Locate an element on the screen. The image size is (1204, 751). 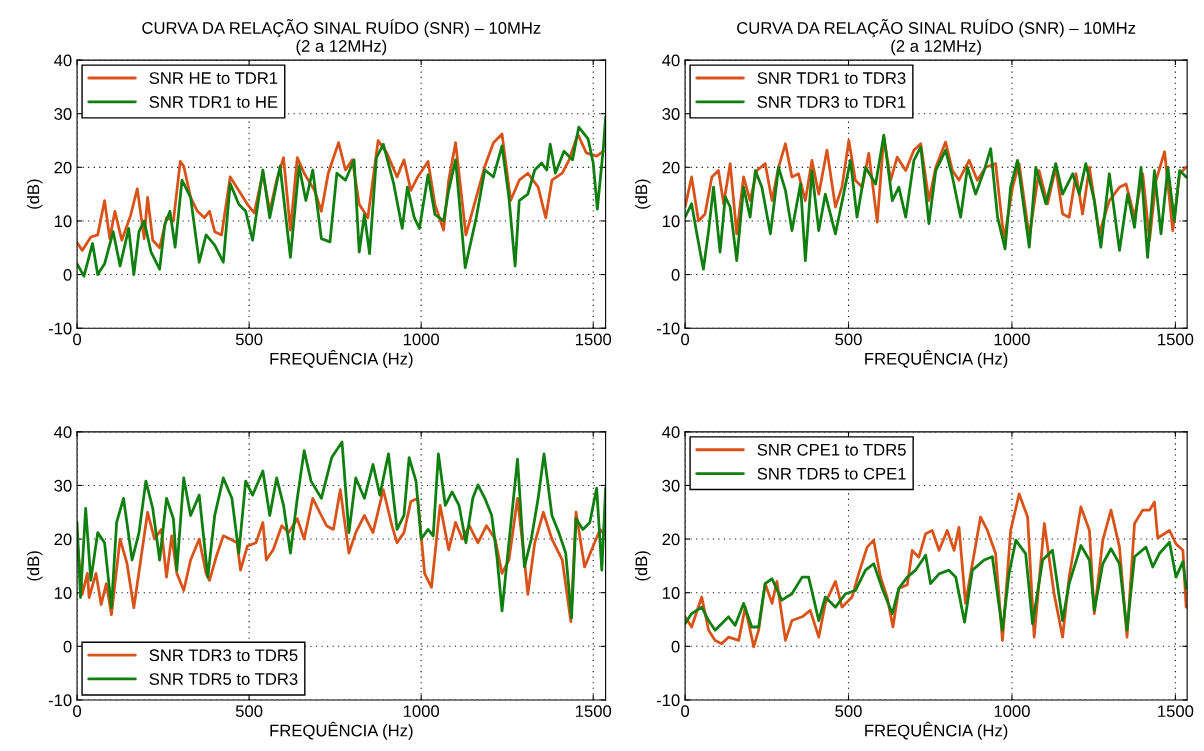
legend-label: SNR CPE1 to TDR5 is located at coordinates (831, 449).